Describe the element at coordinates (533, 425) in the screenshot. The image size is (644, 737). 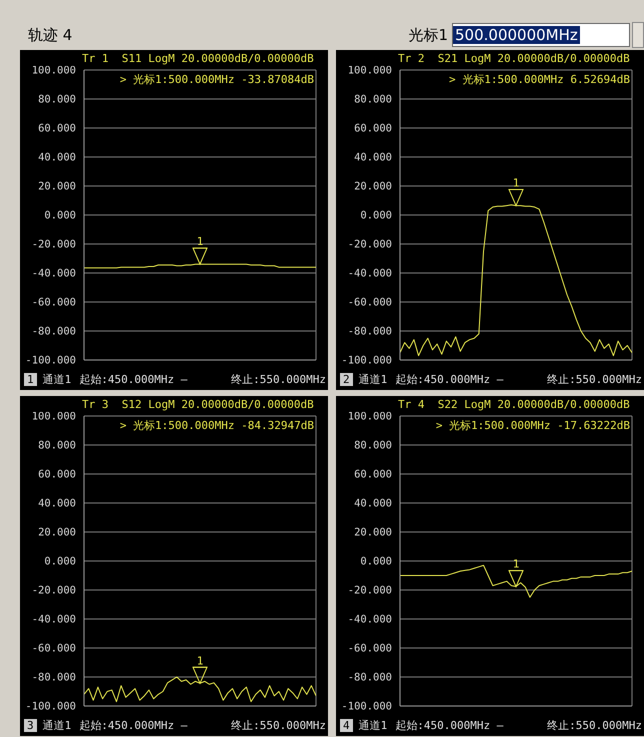
I see `annotation: > 光标1:500.000MHz -17.63222dB` at that location.